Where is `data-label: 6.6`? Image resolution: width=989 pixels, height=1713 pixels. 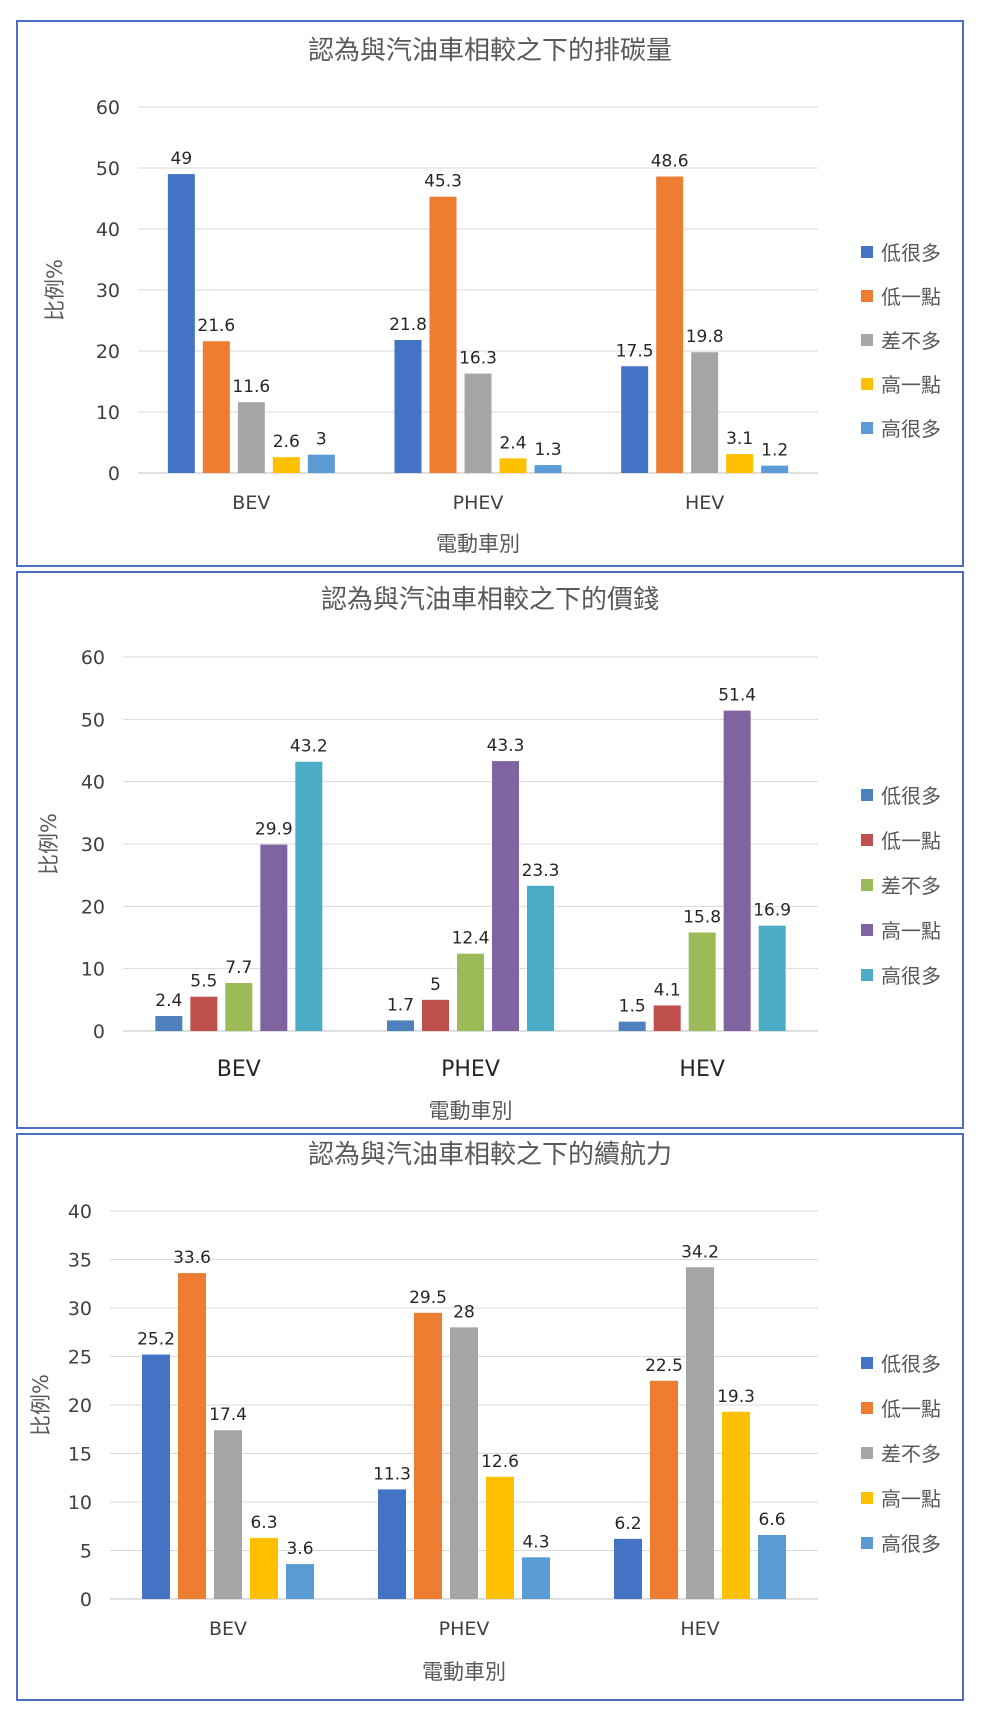
data-label: 6.6 is located at coordinates (771, 1520).